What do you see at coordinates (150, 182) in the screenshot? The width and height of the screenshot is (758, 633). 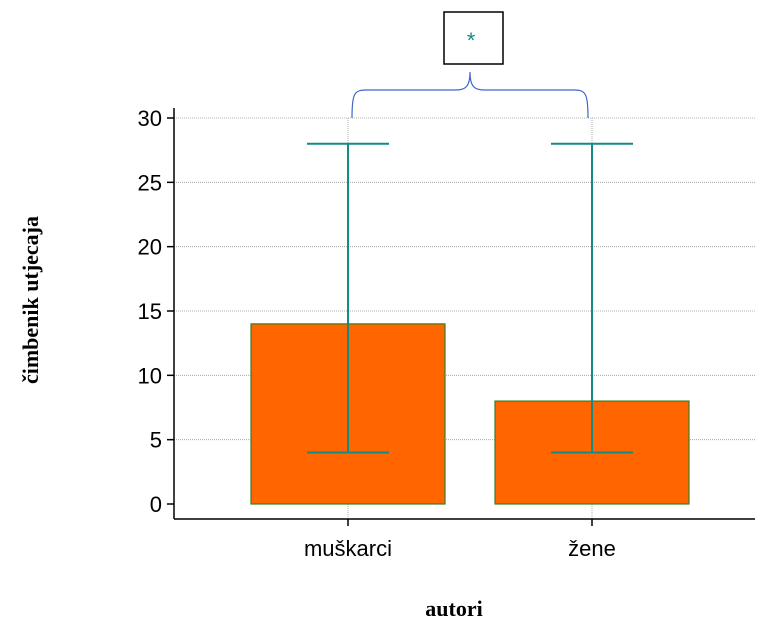 I see `y-tick-label: 25` at bounding box center [150, 182].